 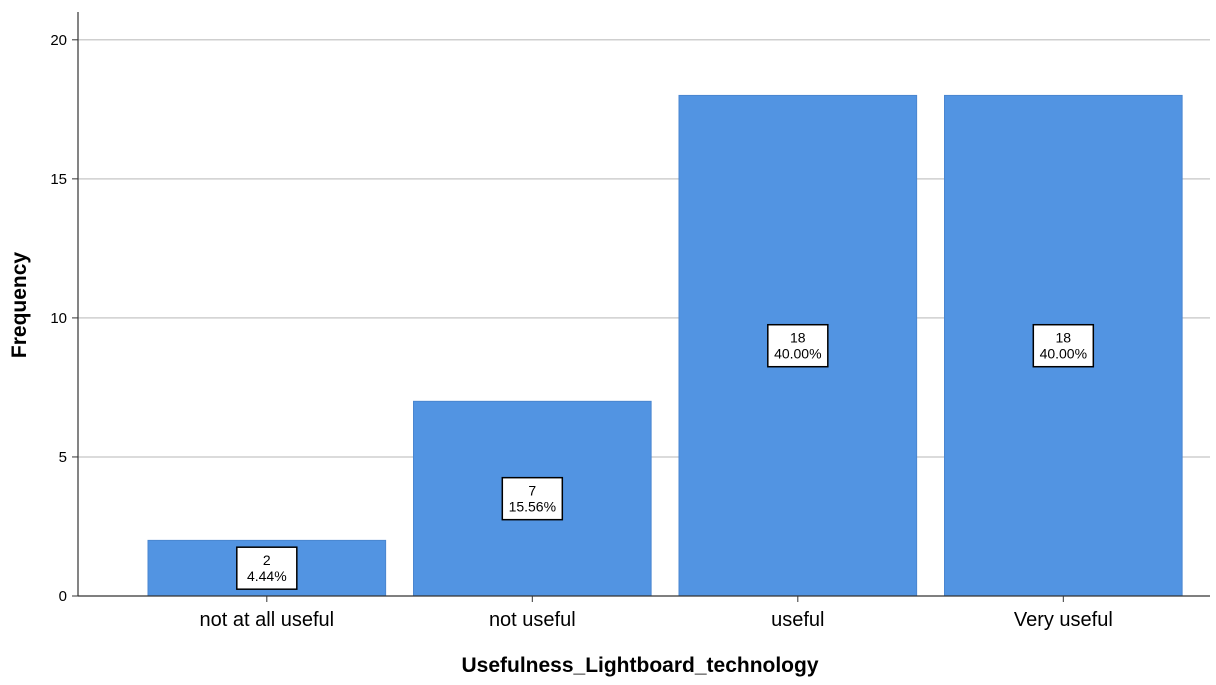 What do you see at coordinates (532, 620) in the screenshot?
I see `x-tick-label: not useful` at bounding box center [532, 620].